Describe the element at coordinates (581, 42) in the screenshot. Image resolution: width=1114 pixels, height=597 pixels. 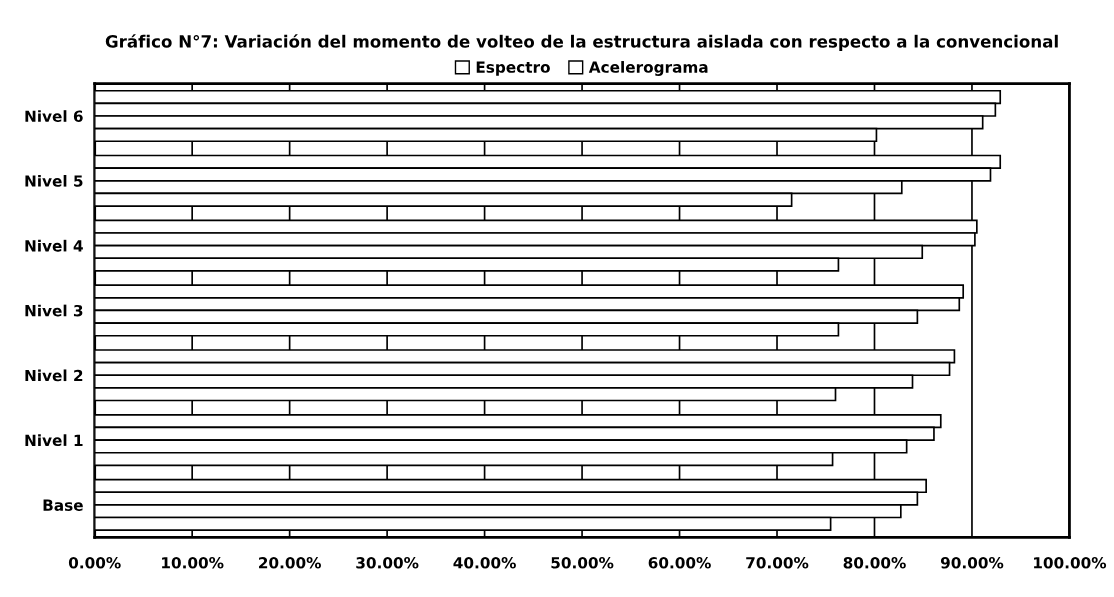
I see `chart-title: Gráfico N°7: Variación del momento de volteo de la estructura aislada con respecto a la convencional` at that location.